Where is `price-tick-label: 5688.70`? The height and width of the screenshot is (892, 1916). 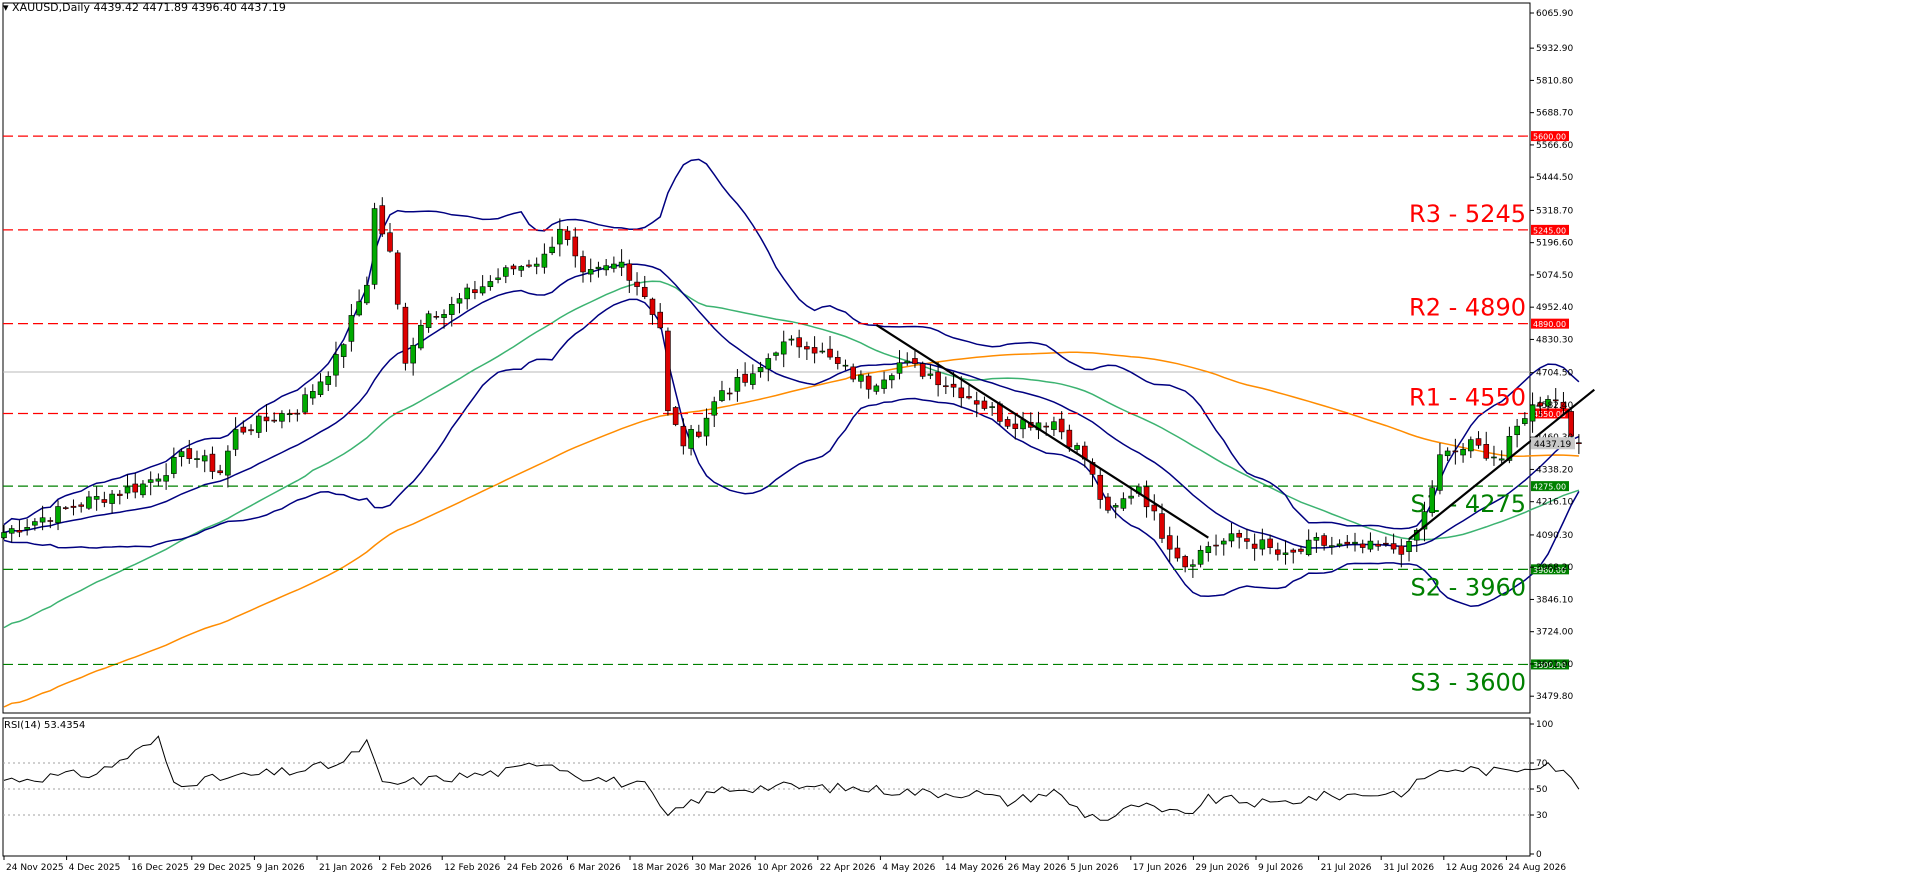
price-tick-label: 5688.70 is located at coordinates (1554, 114).